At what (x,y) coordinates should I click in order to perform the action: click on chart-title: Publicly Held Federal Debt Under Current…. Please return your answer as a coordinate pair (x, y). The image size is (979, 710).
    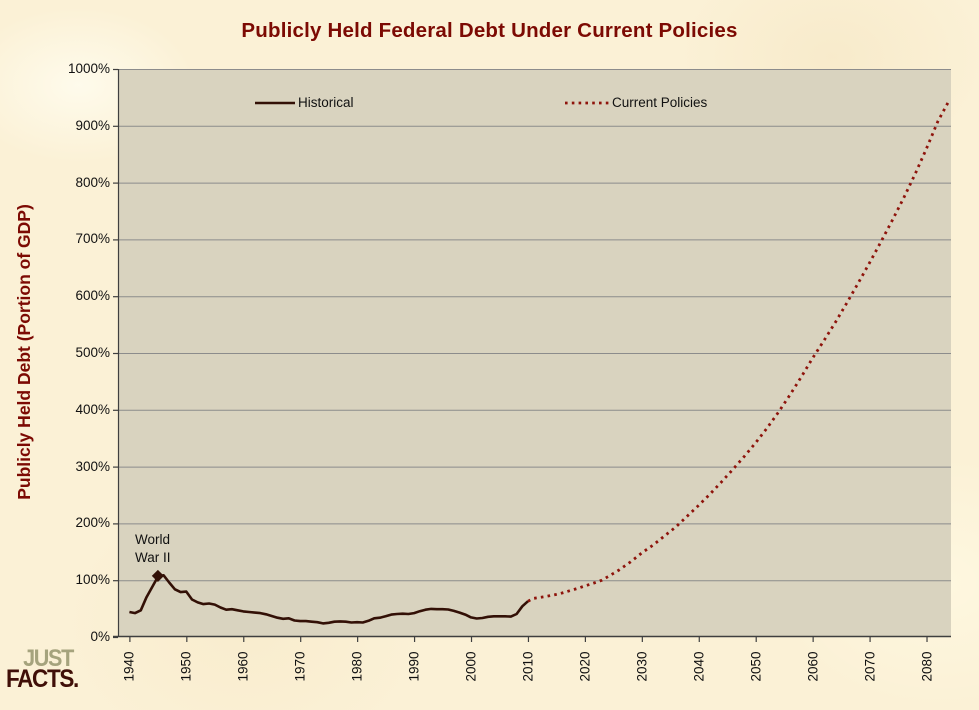
    Looking at the image, I should click on (489, 30).